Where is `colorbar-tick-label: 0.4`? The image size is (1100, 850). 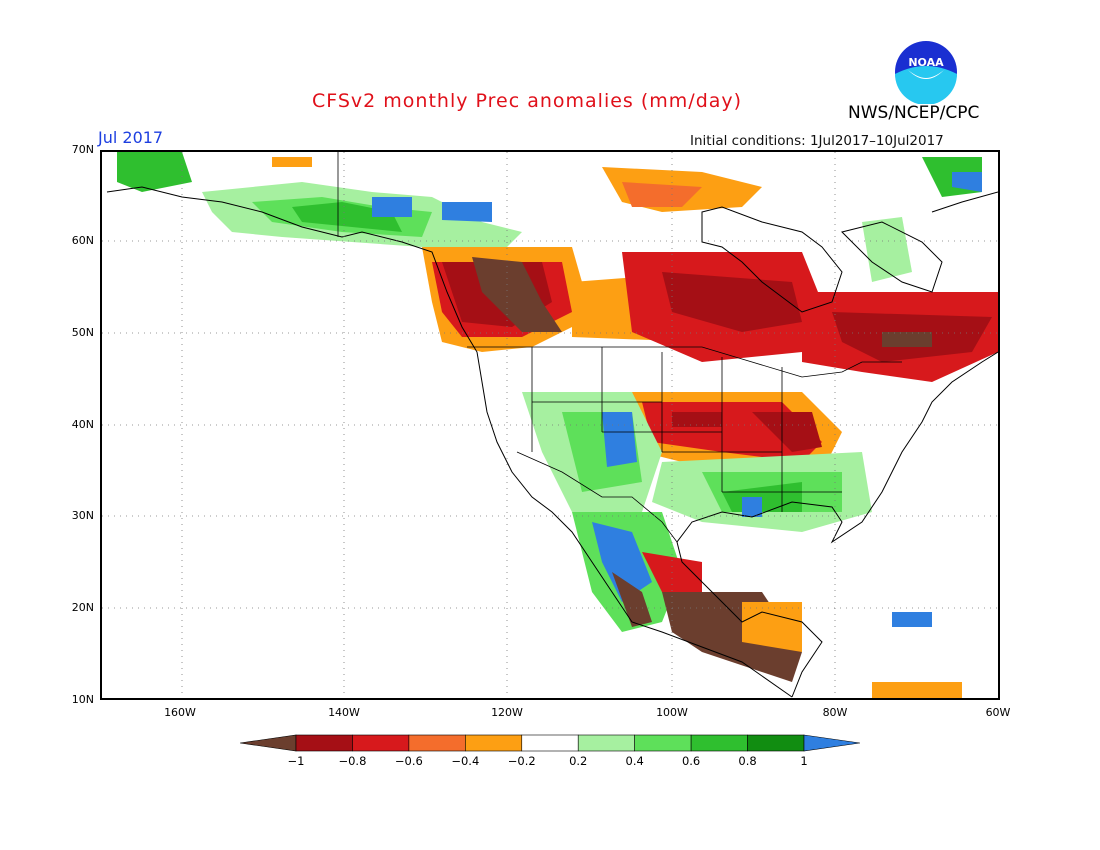
colorbar-tick-label: 0.4 is located at coordinates (634, 761).